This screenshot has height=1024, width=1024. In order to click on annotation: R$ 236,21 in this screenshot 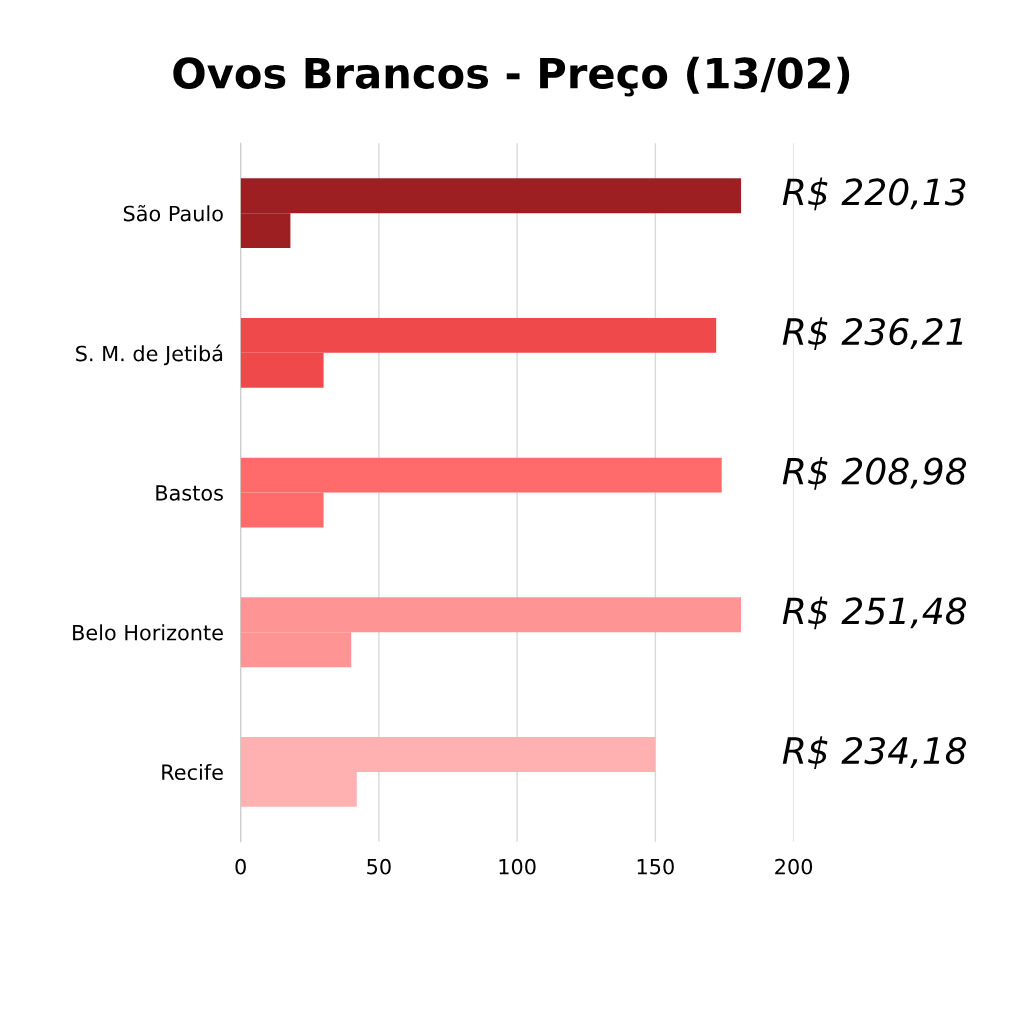, I will do `click(872, 333)`.